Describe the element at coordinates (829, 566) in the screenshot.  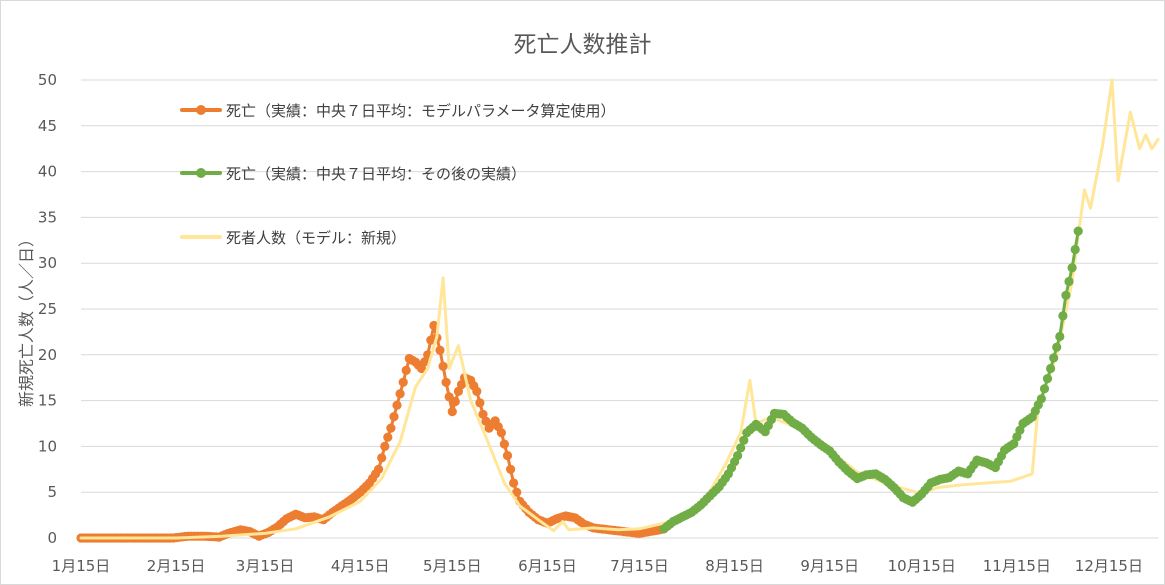
I see `x-tick-label: 9月15日` at that location.